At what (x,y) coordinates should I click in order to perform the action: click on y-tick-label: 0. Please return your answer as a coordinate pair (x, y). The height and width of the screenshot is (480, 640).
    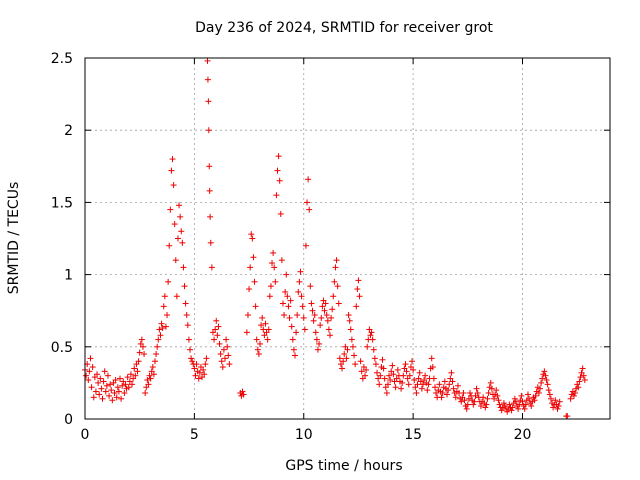
    Looking at the image, I should click on (68, 420).